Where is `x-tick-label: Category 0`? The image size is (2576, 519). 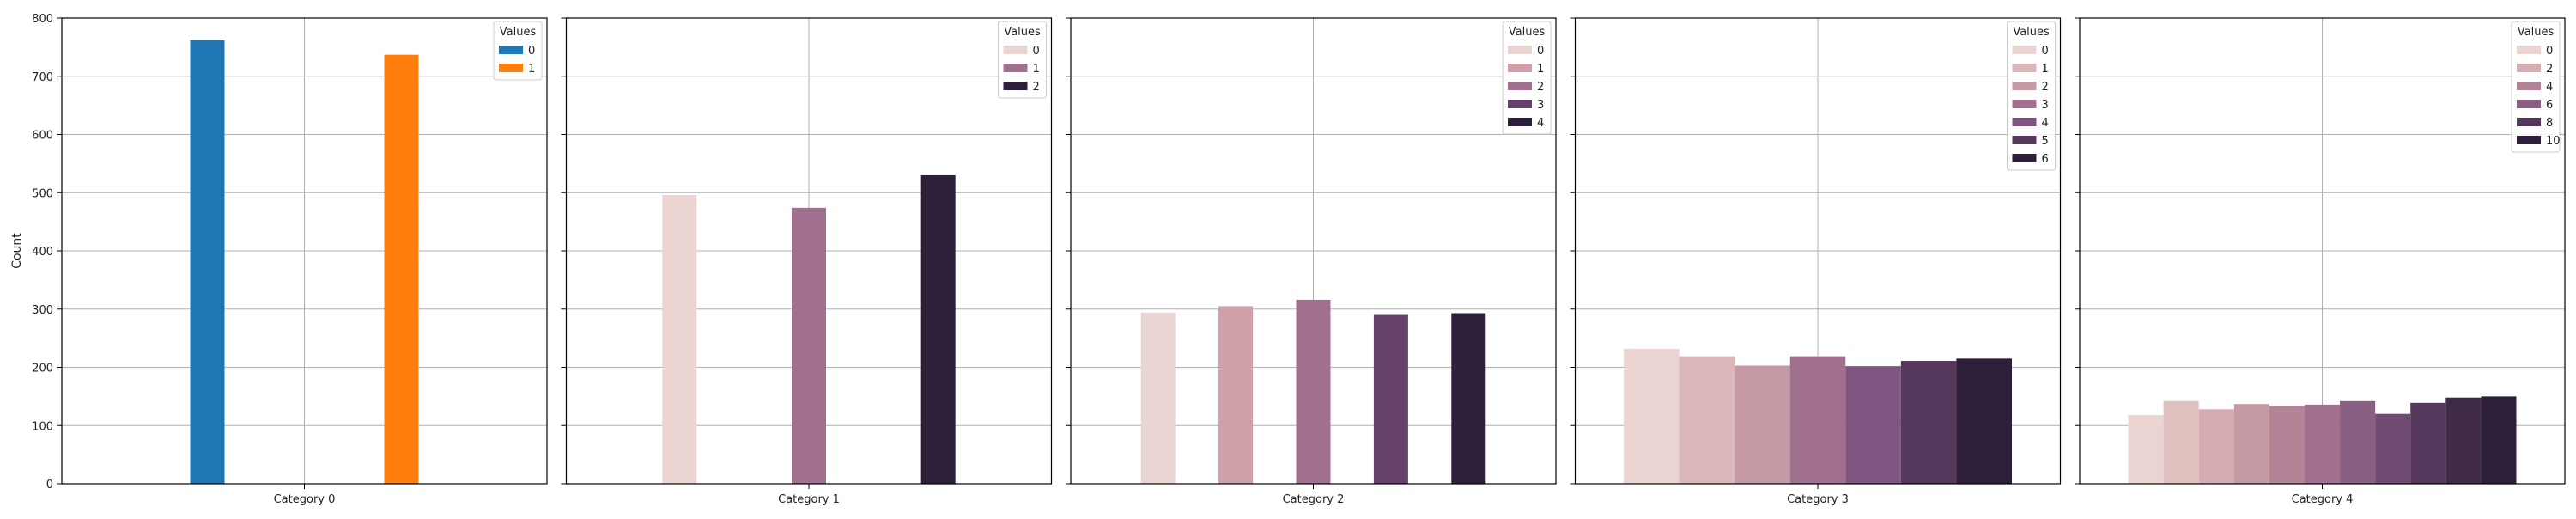 x-tick-label: Category 0 is located at coordinates (305, 499).